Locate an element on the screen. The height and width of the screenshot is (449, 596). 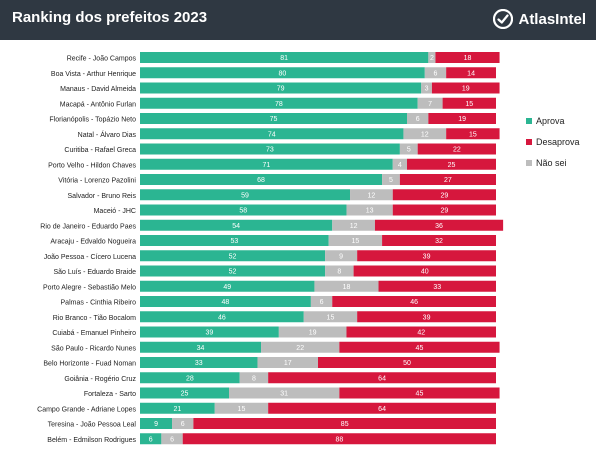
data-label: 78 is located at coordinates (279, 104).